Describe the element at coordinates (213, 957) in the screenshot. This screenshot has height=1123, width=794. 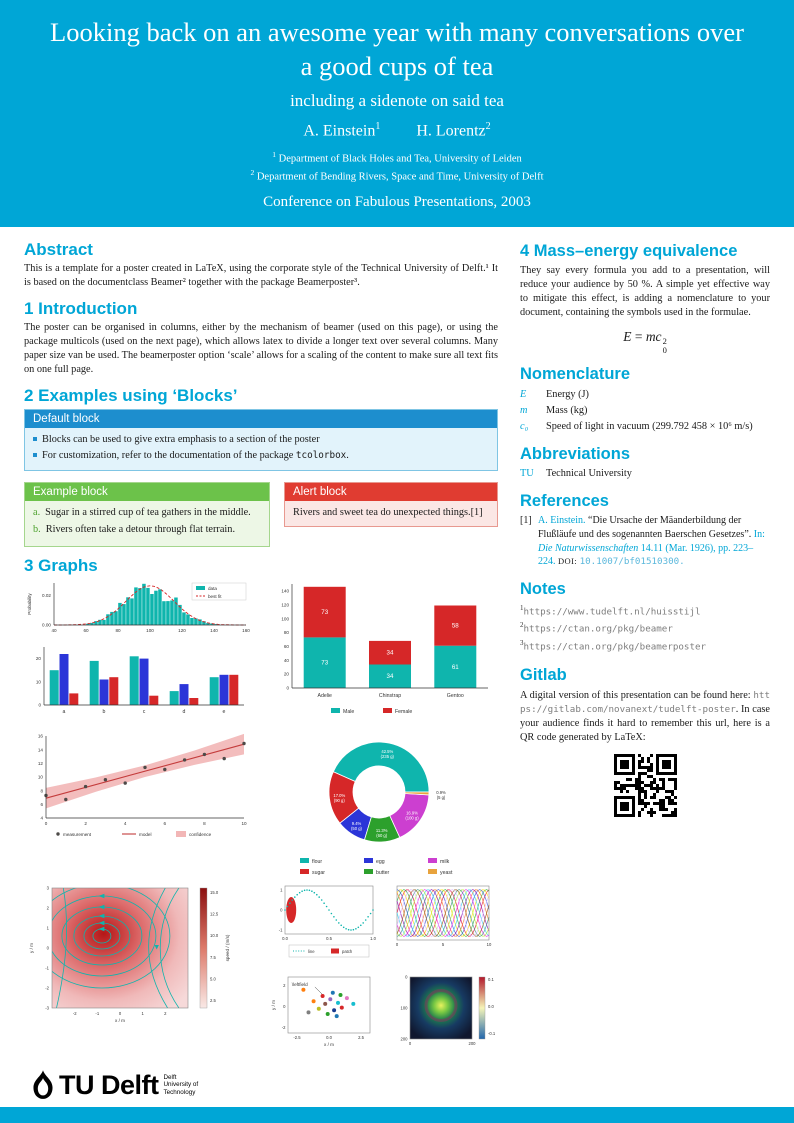
I see `svg-text: 7.5` at that location.